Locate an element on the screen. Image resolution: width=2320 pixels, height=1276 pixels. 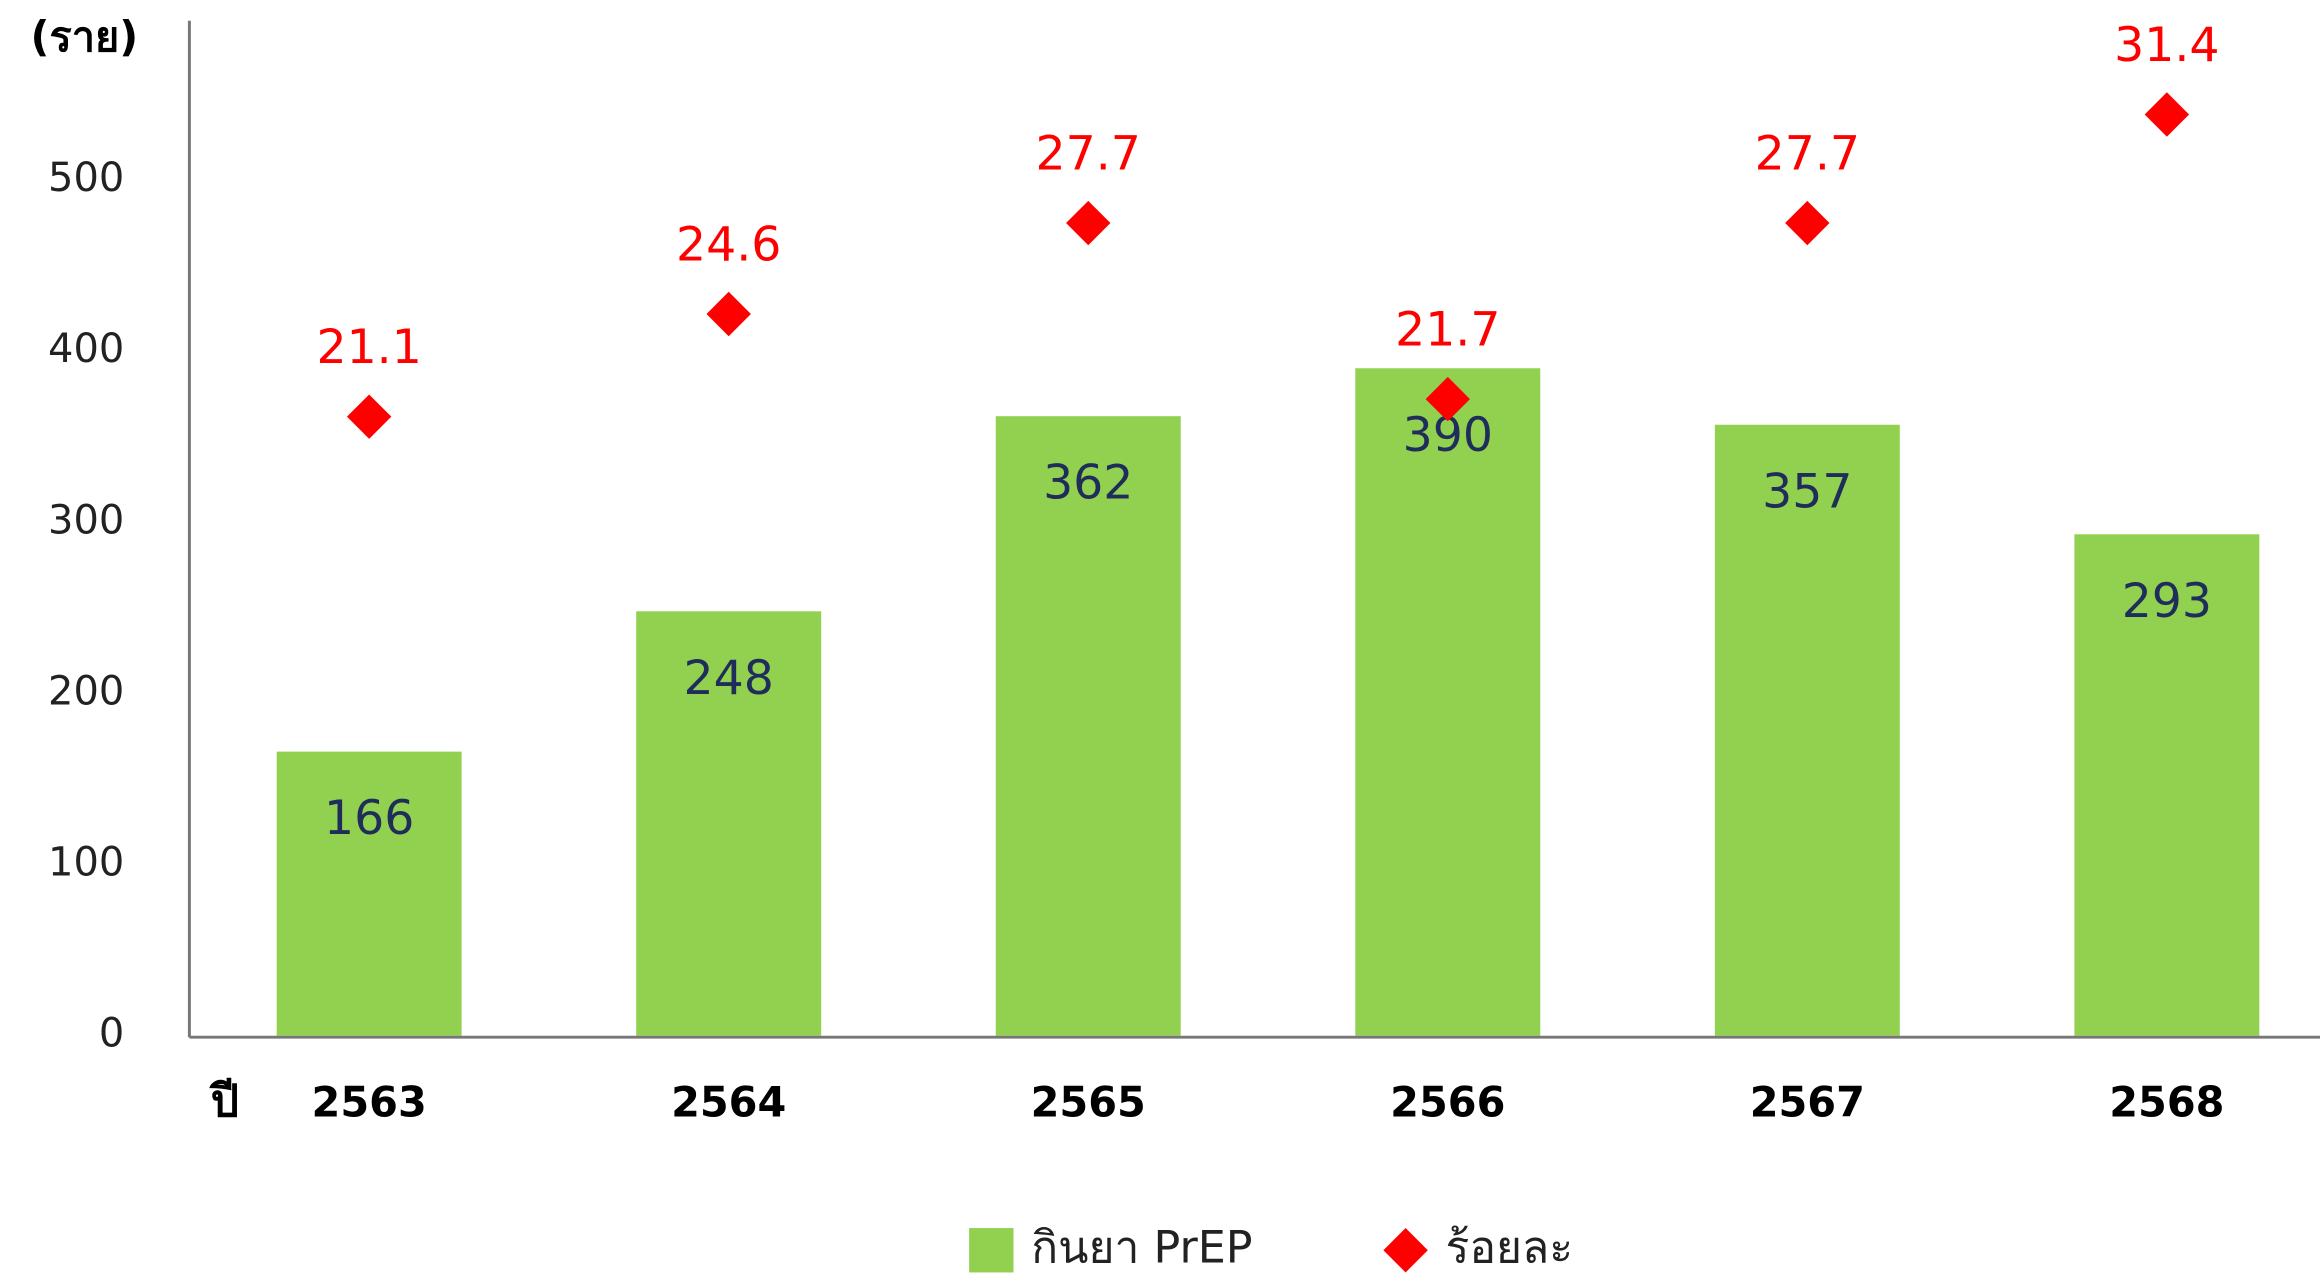
percent-value-label: 24.6 is located at coordinates (728, 244).